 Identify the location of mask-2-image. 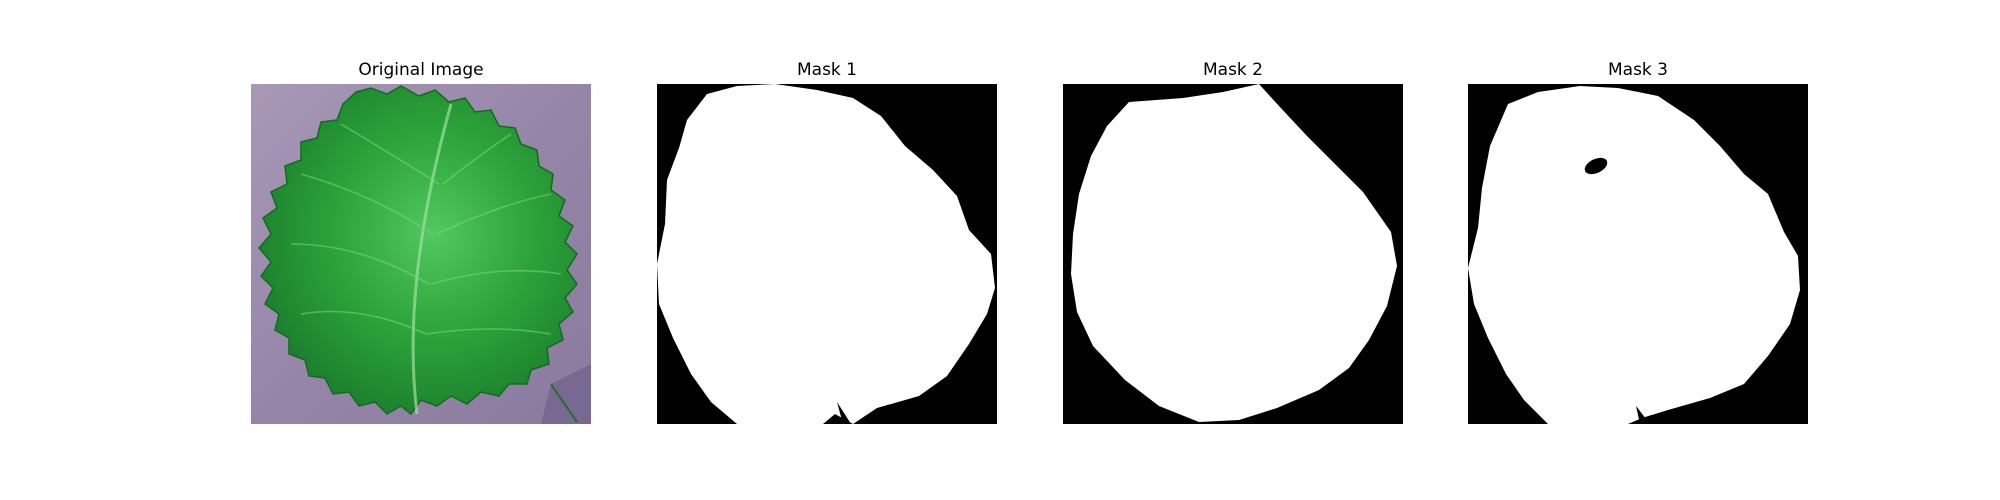
(1233, 254).